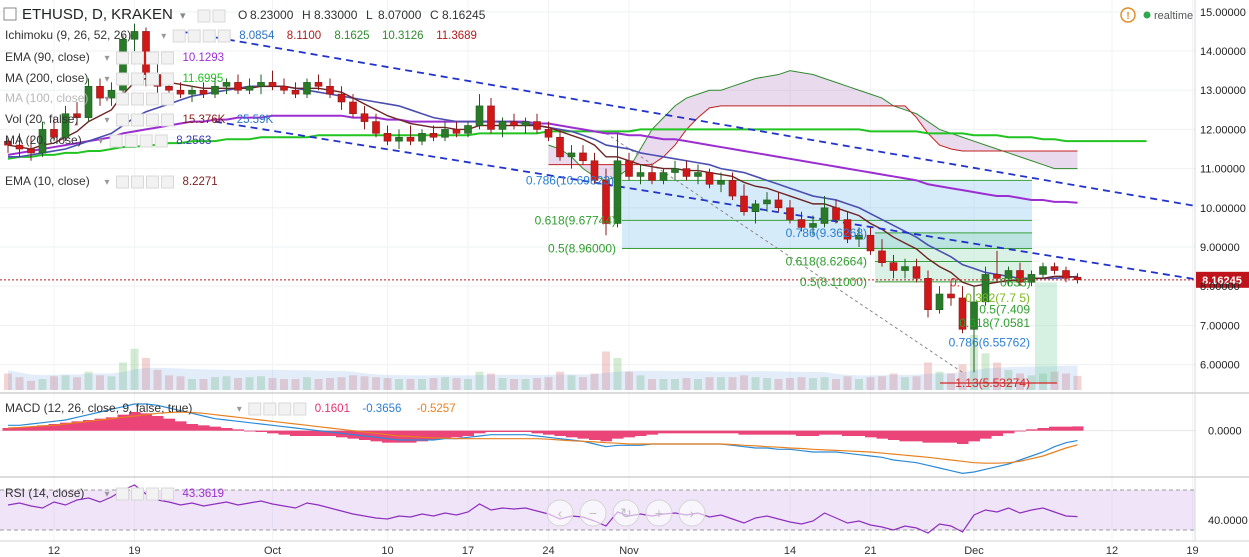 The image size is (1249, 557). Describe the element at coordinates (543, 362) in the screenshot. I see `volume-bars` at that location.